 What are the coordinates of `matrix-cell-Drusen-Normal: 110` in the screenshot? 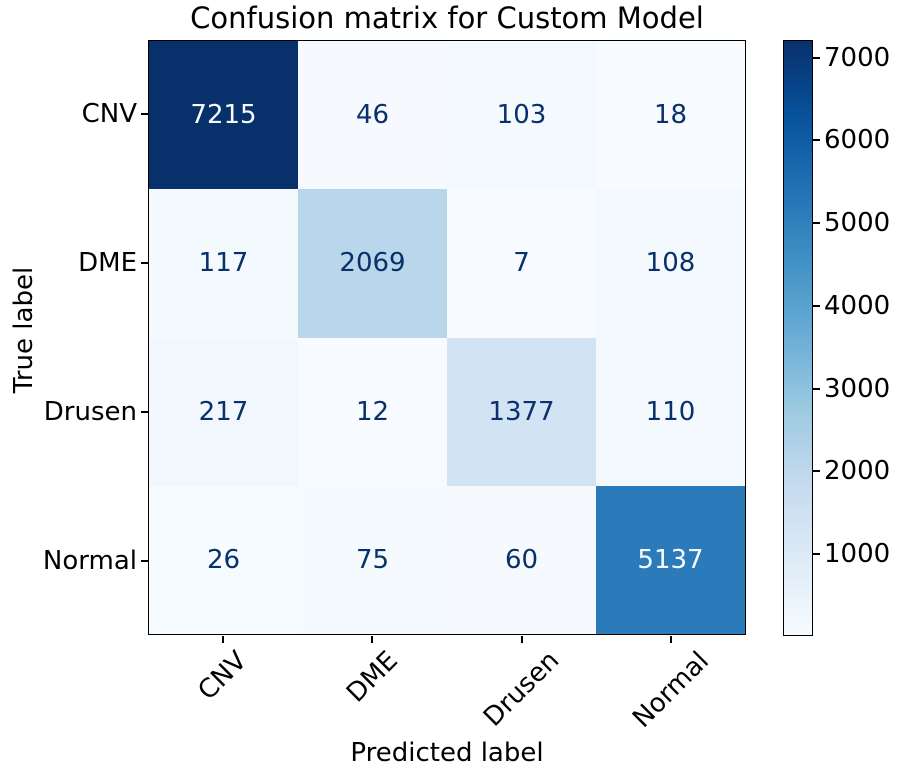 It's located at (670, 411).